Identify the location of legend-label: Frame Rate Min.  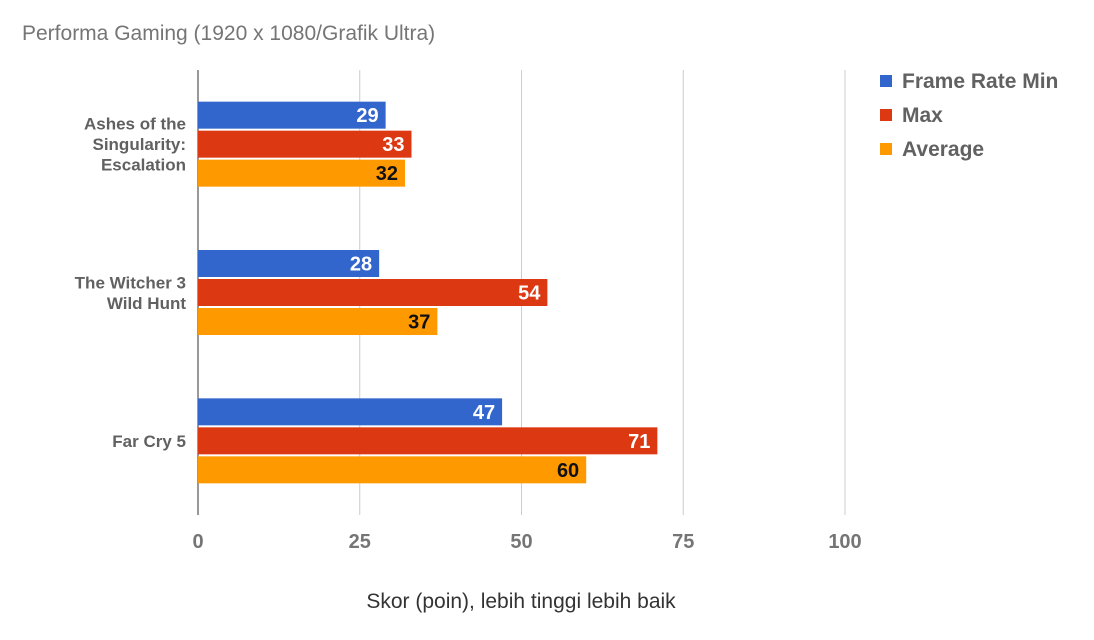
(980, 81).